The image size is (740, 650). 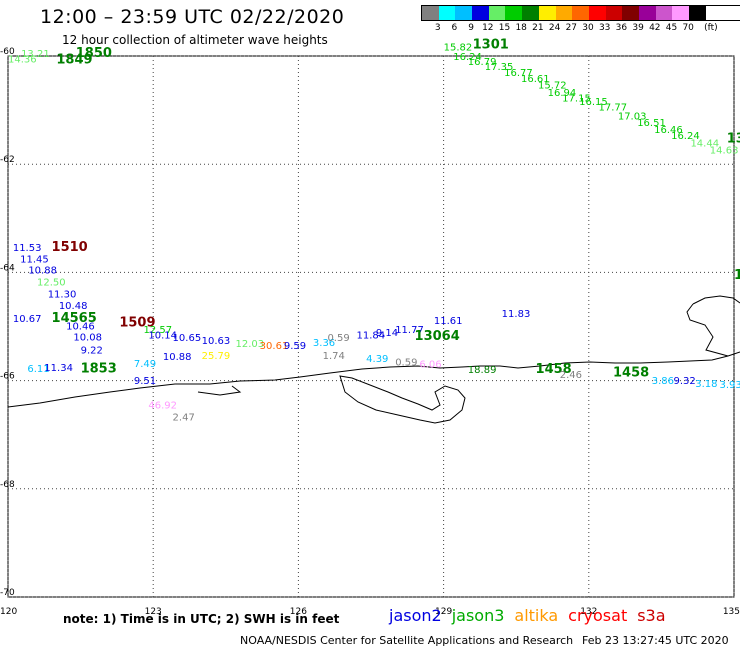 I want to click on wave-height-label: 10.88, so click(x=42, y=270).